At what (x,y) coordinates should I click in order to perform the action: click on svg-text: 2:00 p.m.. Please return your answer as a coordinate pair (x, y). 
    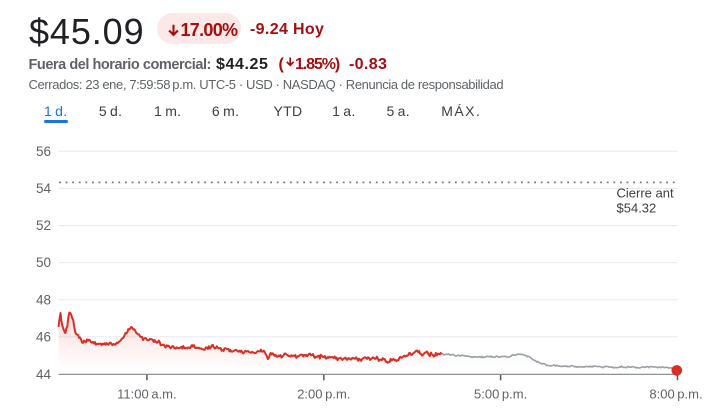
    Looking at the image, I should click on (323, 394).